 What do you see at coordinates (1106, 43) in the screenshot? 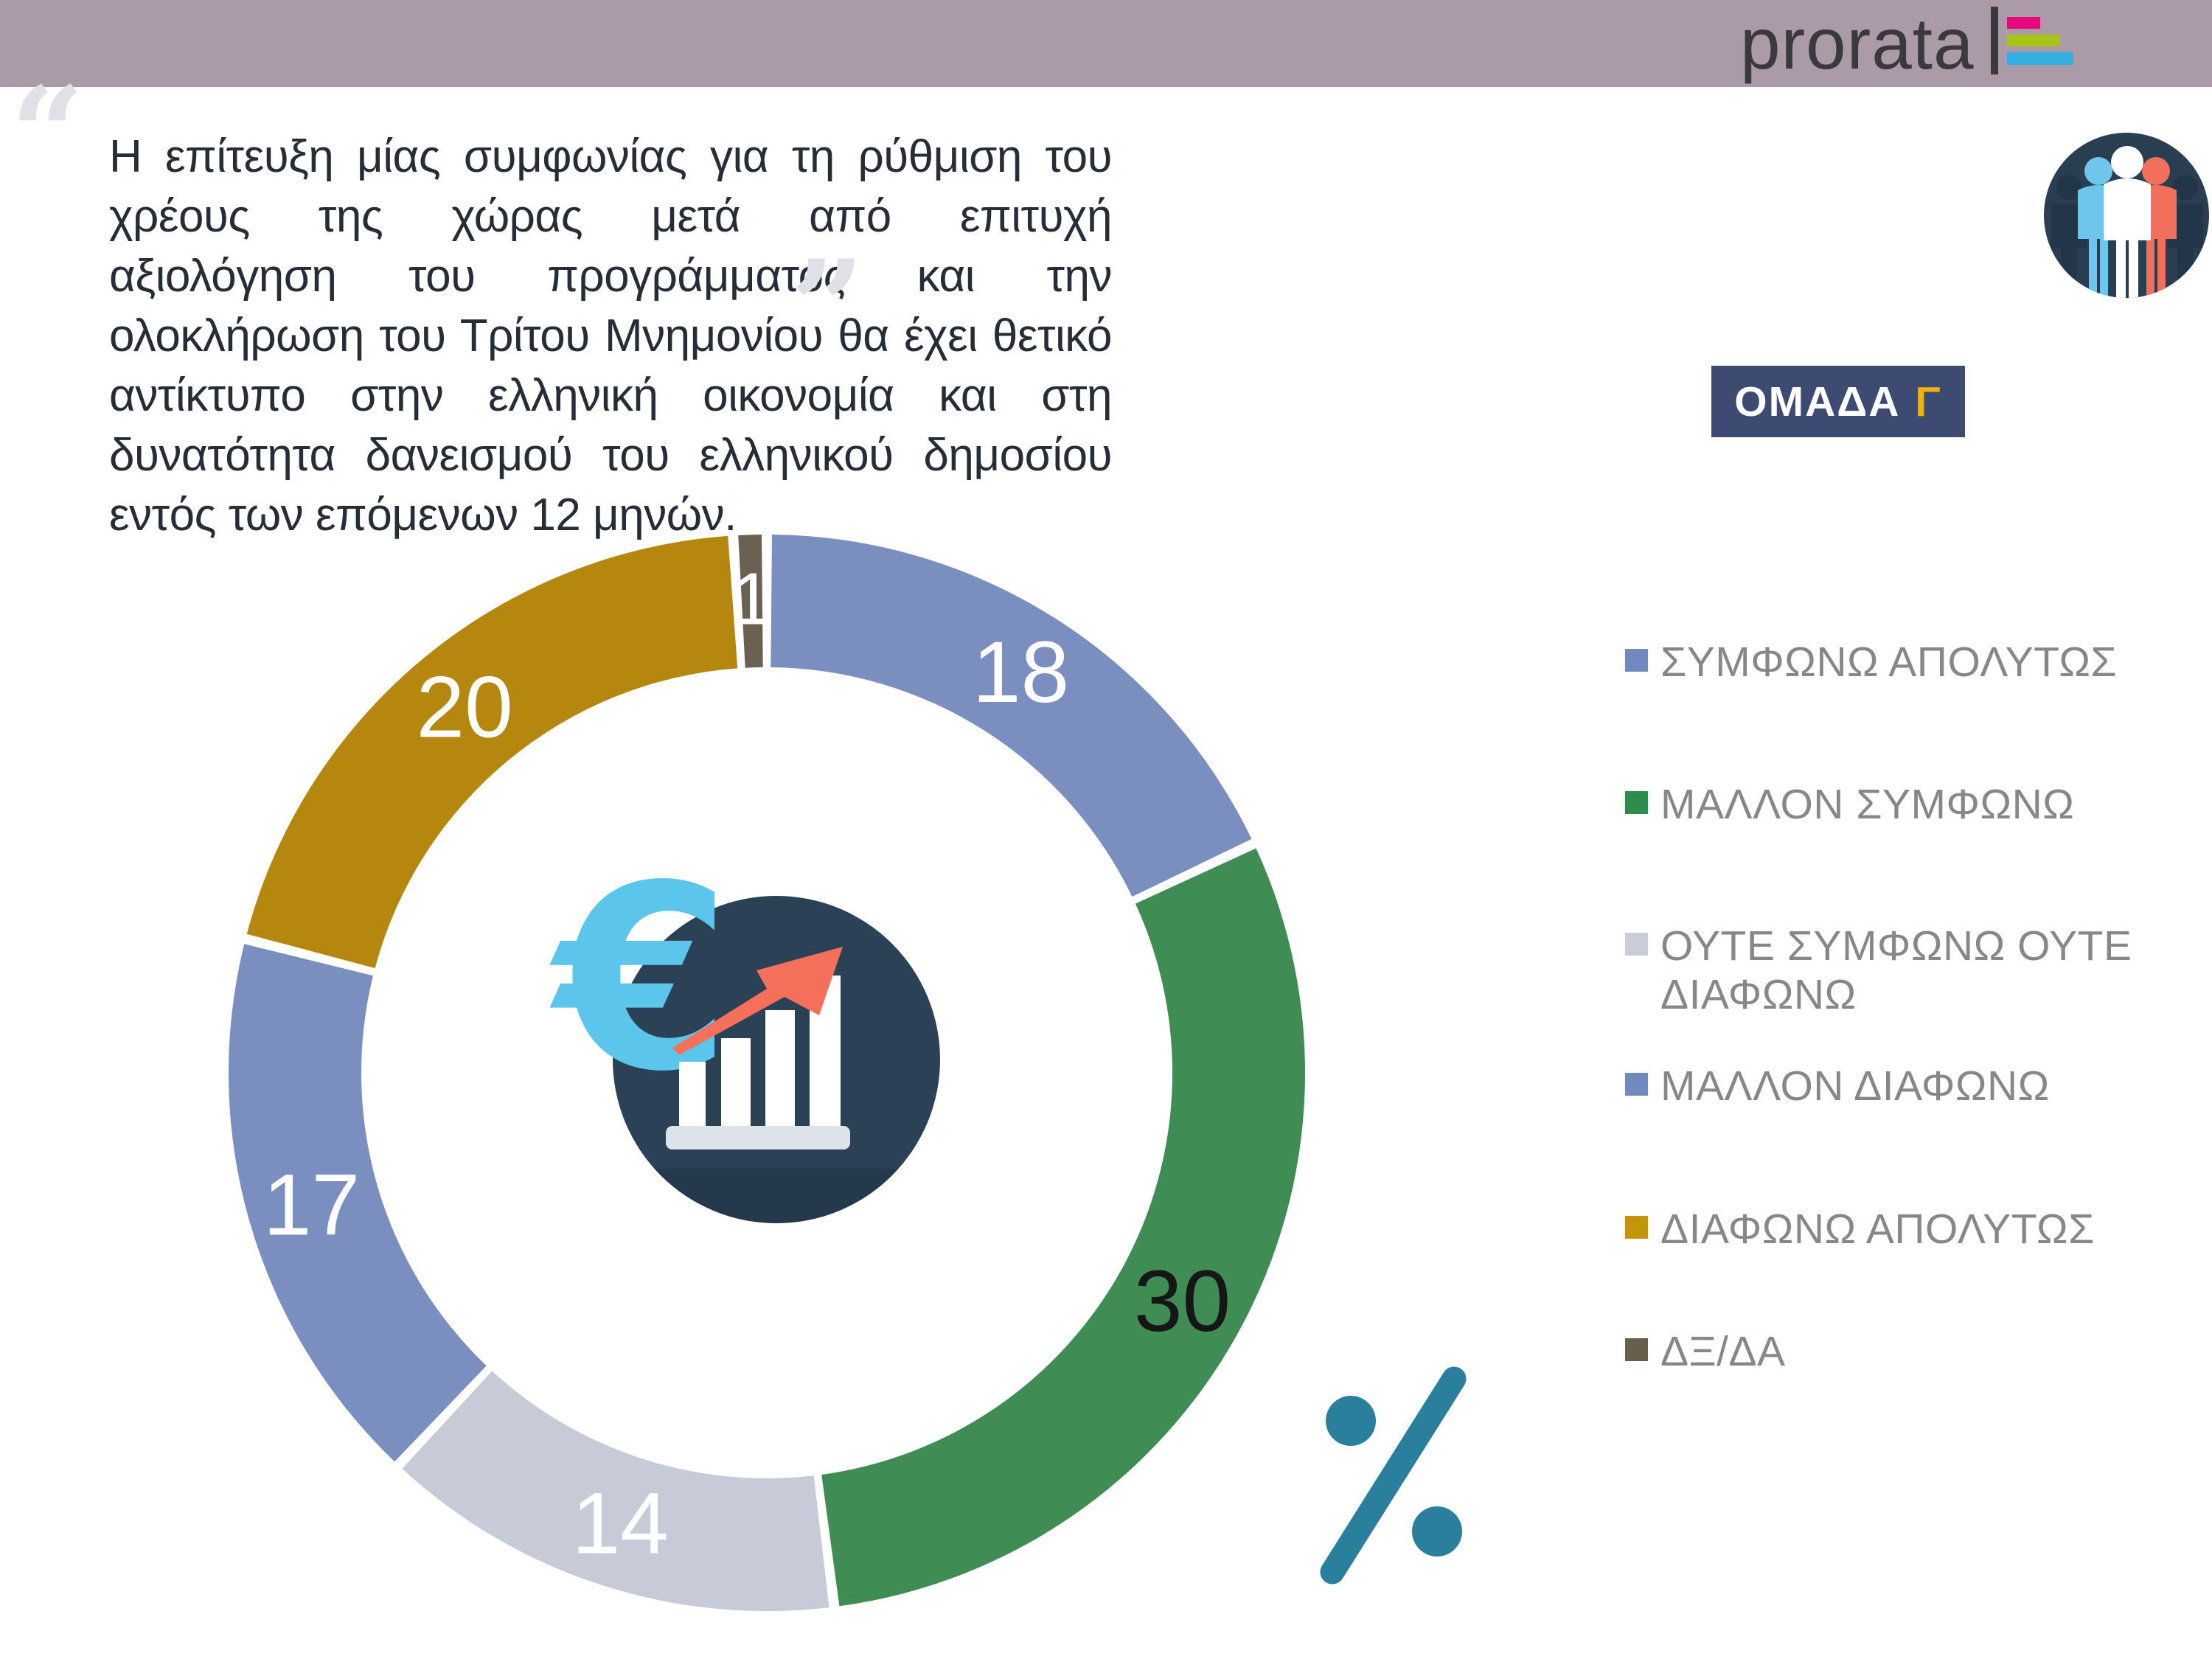
I see `top-banner` at bounding box center [1106, 43].